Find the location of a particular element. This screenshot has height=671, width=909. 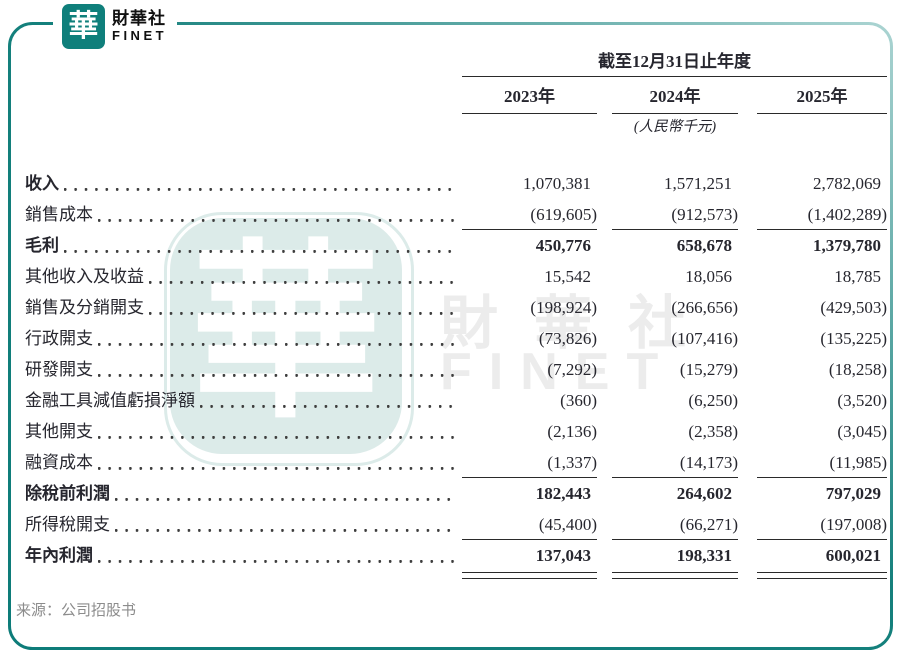

value-2024: (66,271) is located at coordinates (675, 524).